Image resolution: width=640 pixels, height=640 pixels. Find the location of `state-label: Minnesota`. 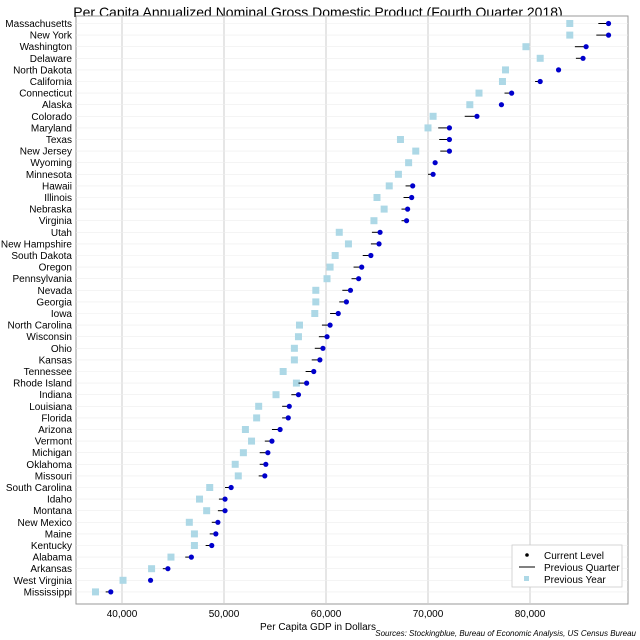

state-label: Minnesota is located at coordinates (49, 175).